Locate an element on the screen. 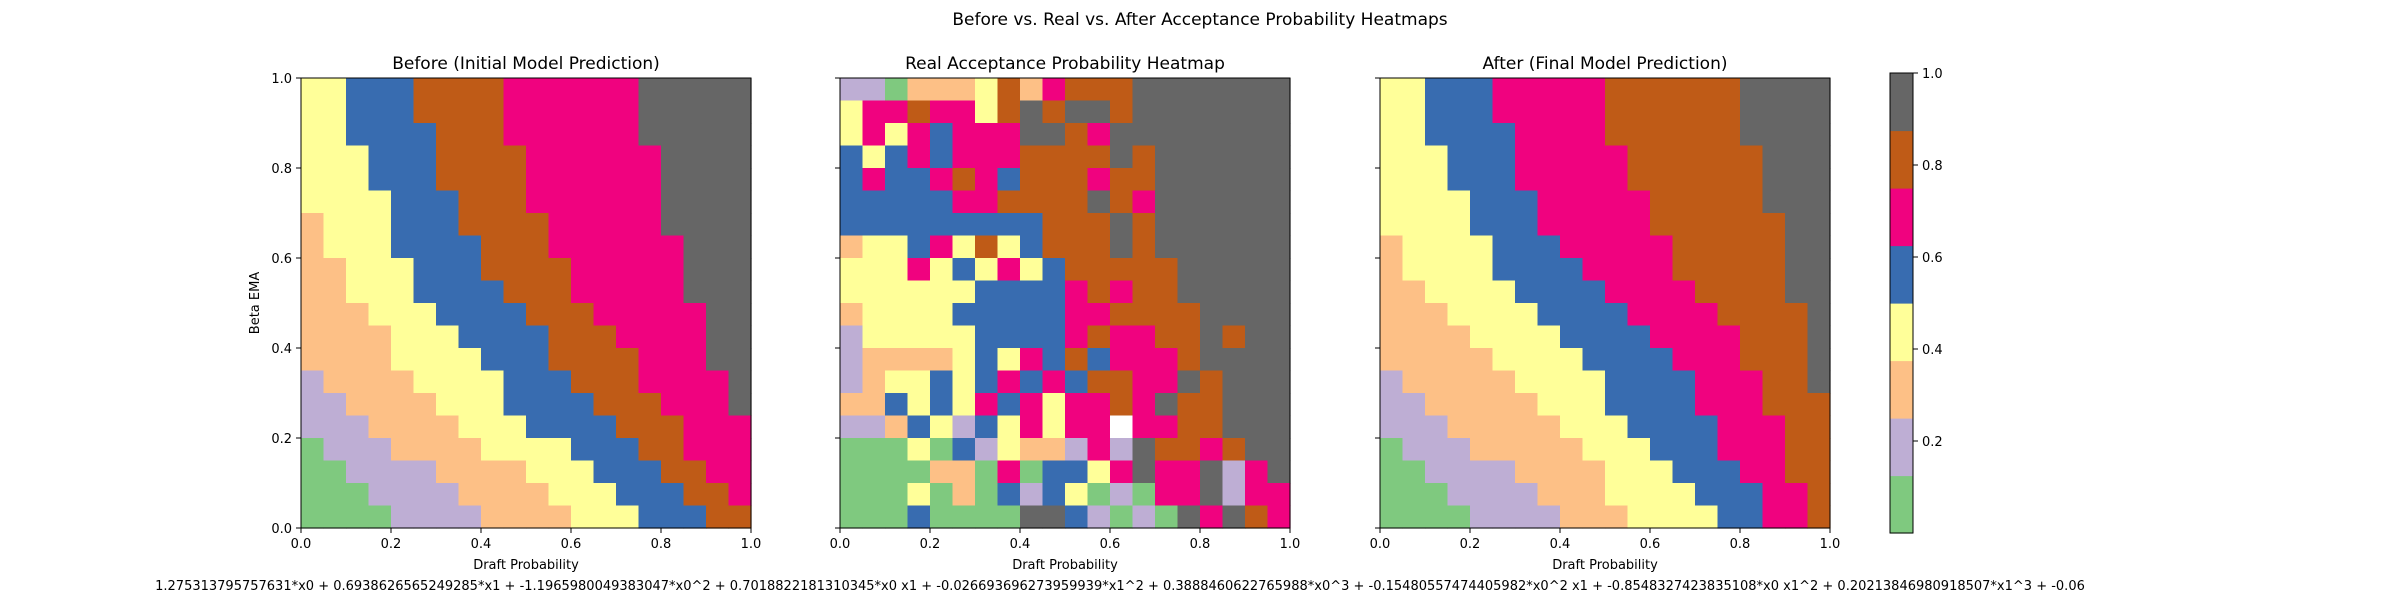 The height and width of the screenshot is (600, 2400). colorbar-tick-label: 0.4 is located at coordinates (1932, 350).